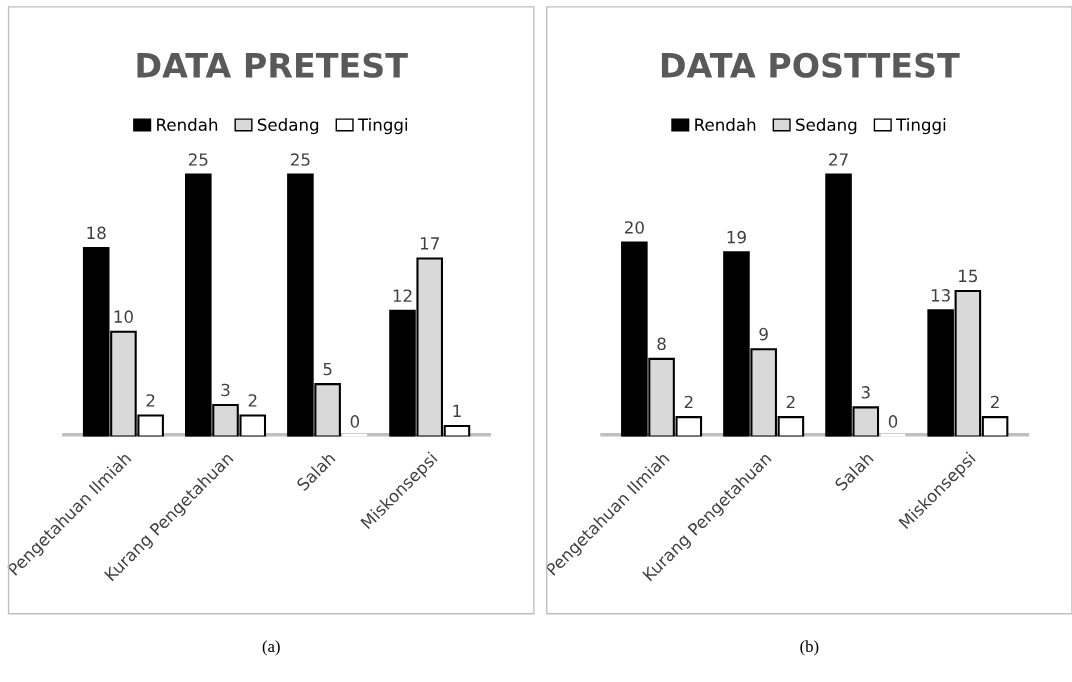 The image size is (1072, 682). I want to click on data-label: 15, so click(968, 276).